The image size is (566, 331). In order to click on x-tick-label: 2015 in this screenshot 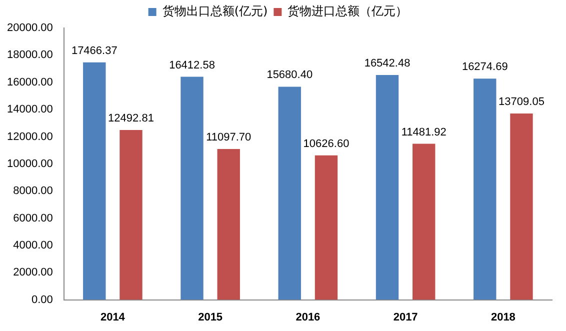, I will do `click(210, 317)`.